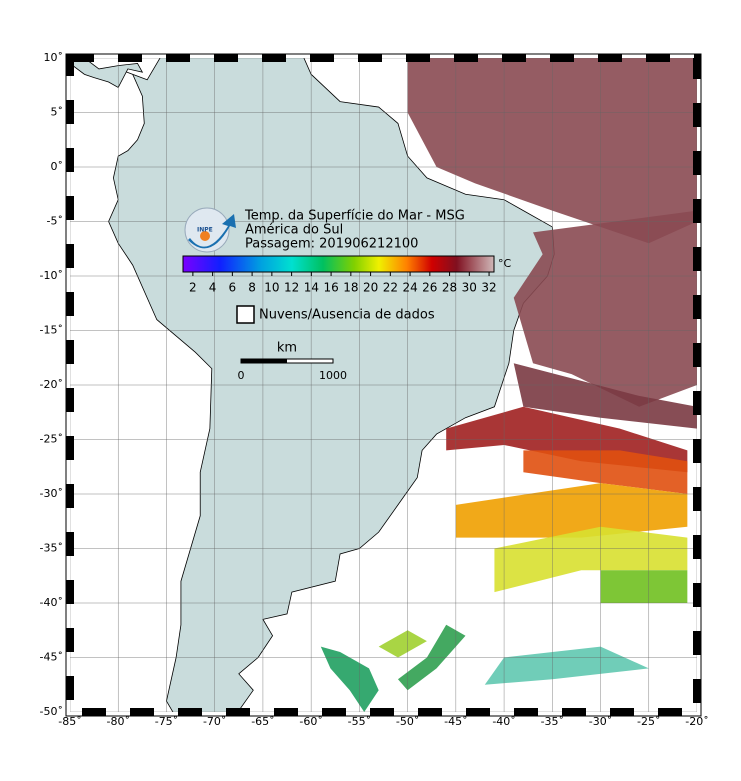 The width and height of the screenshot is (741, 781). I want to click on land, so click(107, 73).